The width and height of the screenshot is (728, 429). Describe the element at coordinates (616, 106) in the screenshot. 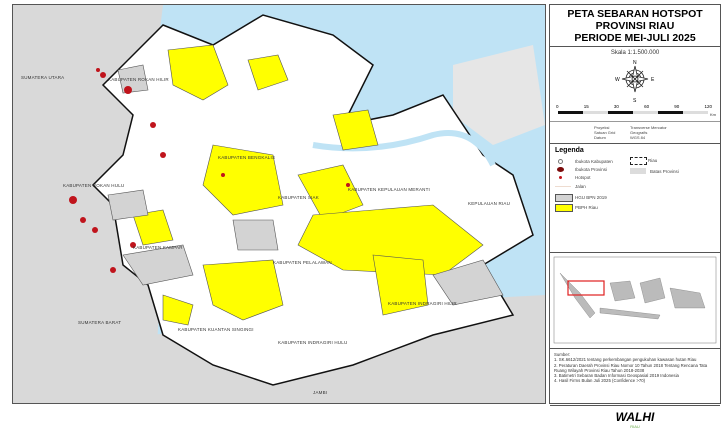

I see `tick: 30` at that location.